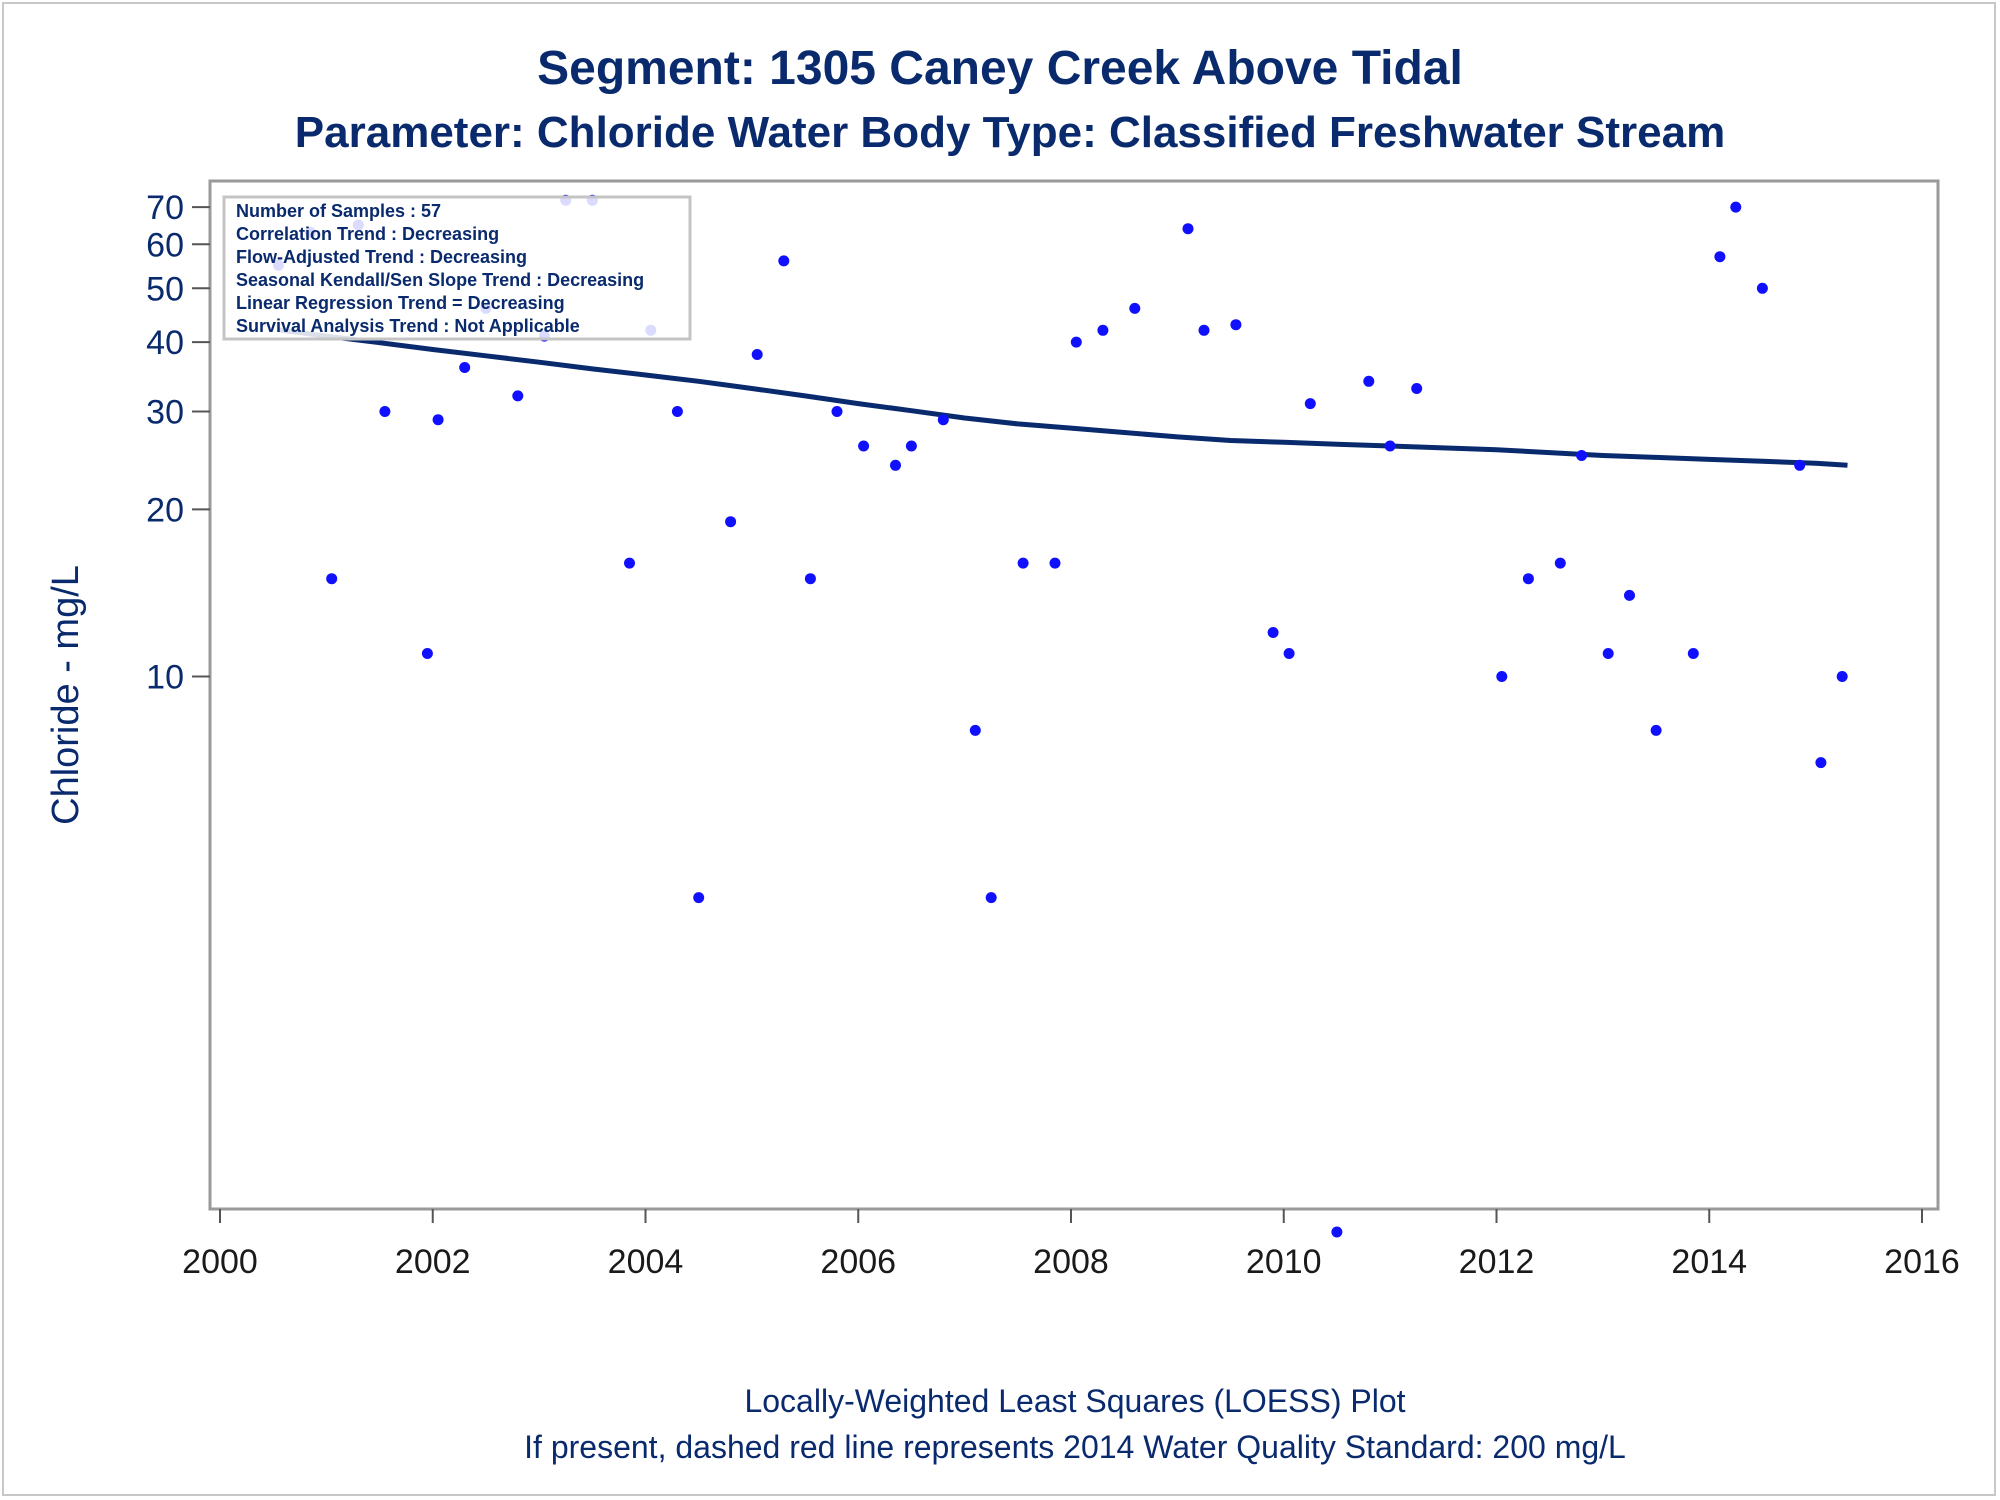  Describe the element at coordinates (408, 326) in the screenshot. I see `stats-line: Survival Analysis Trend : Not Applicable` at that location.